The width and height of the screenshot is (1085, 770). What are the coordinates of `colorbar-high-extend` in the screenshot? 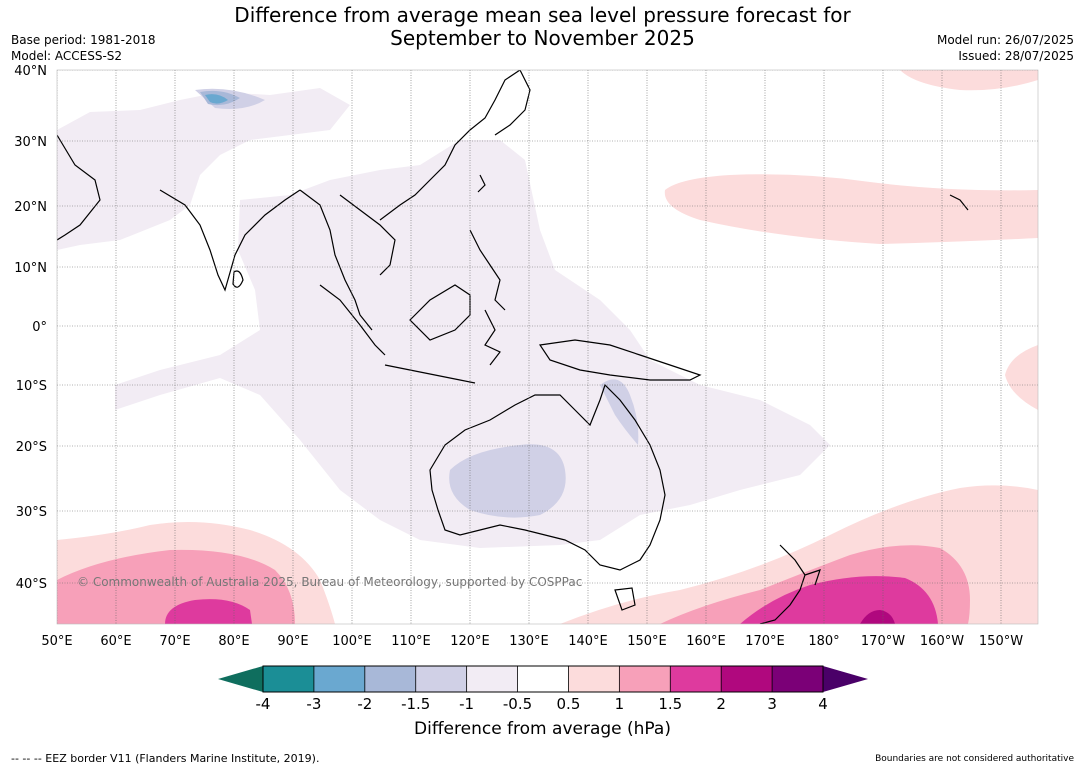 It's located at (845, 679).